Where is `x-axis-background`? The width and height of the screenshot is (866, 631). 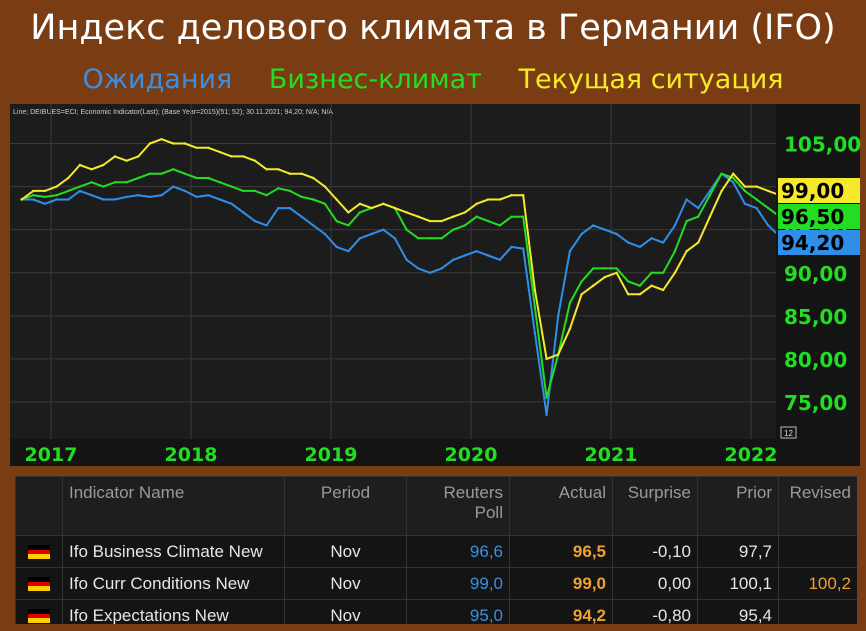
x-axis-background is located at coordinates (435, 452).